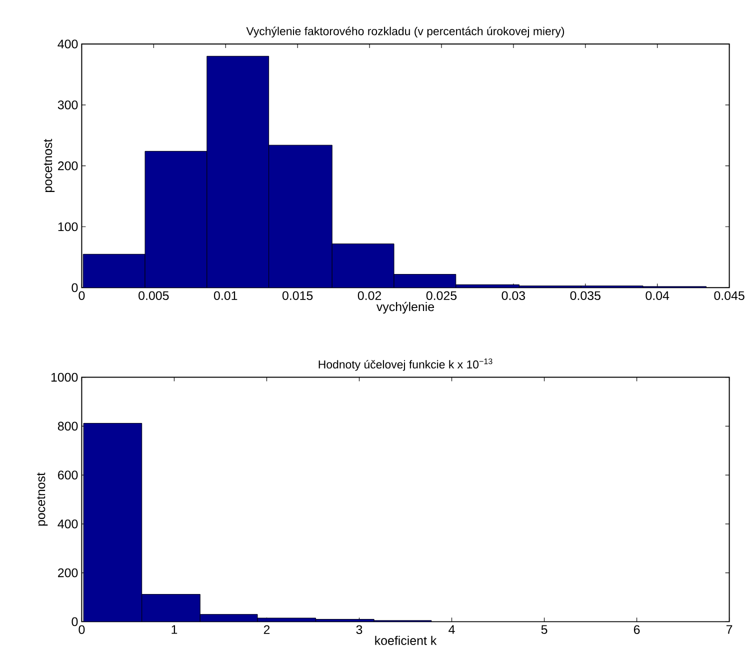  What do you see at coordinates (729, 295) in the screenshot?
I see `x-tick-label: 0.045` at bounding box center [729, 295].